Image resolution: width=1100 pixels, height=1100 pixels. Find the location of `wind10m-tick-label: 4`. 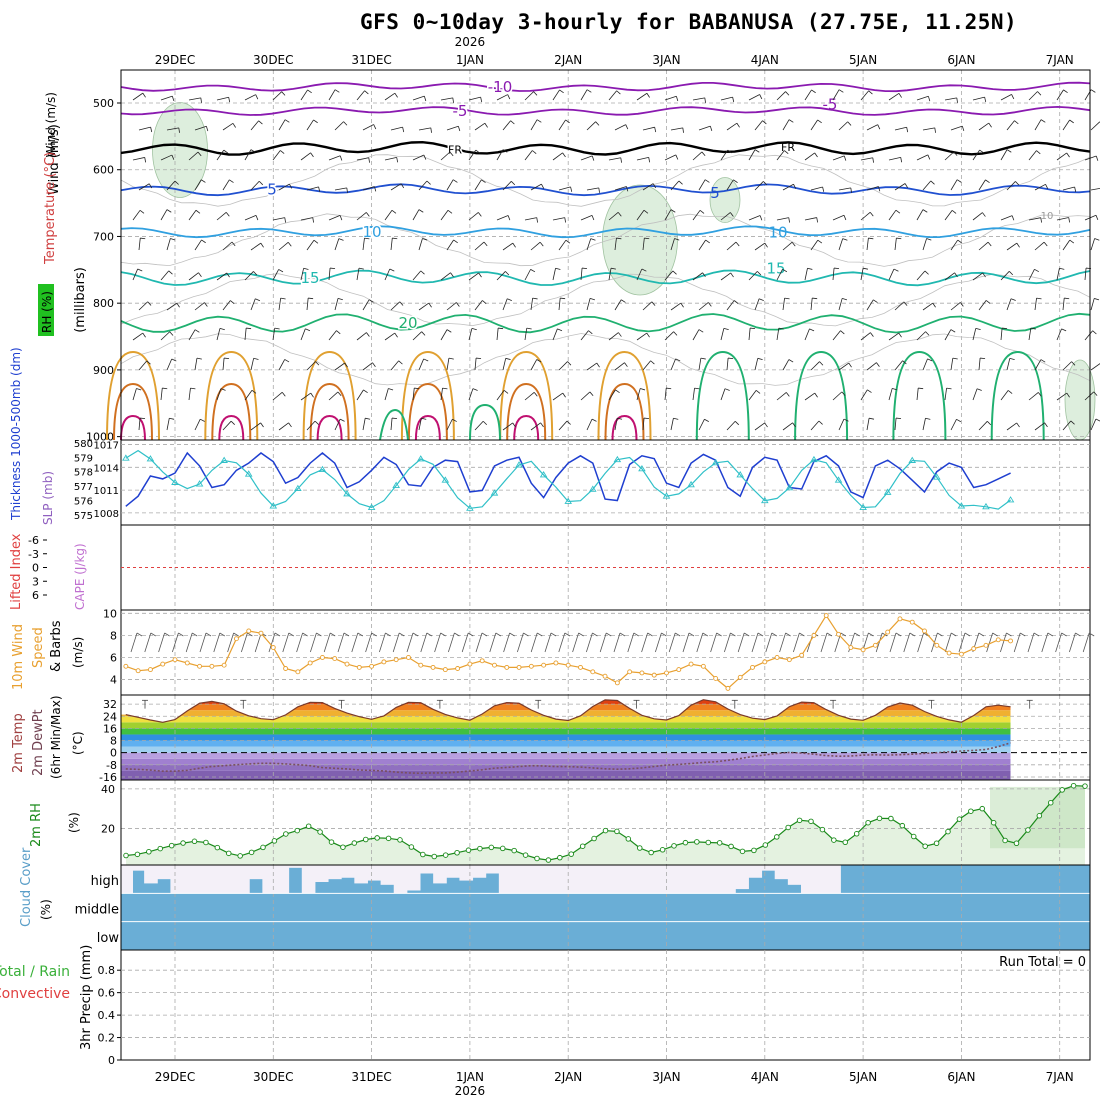

wind10m-tick-label: 4 is located at coordinates (113, 680).